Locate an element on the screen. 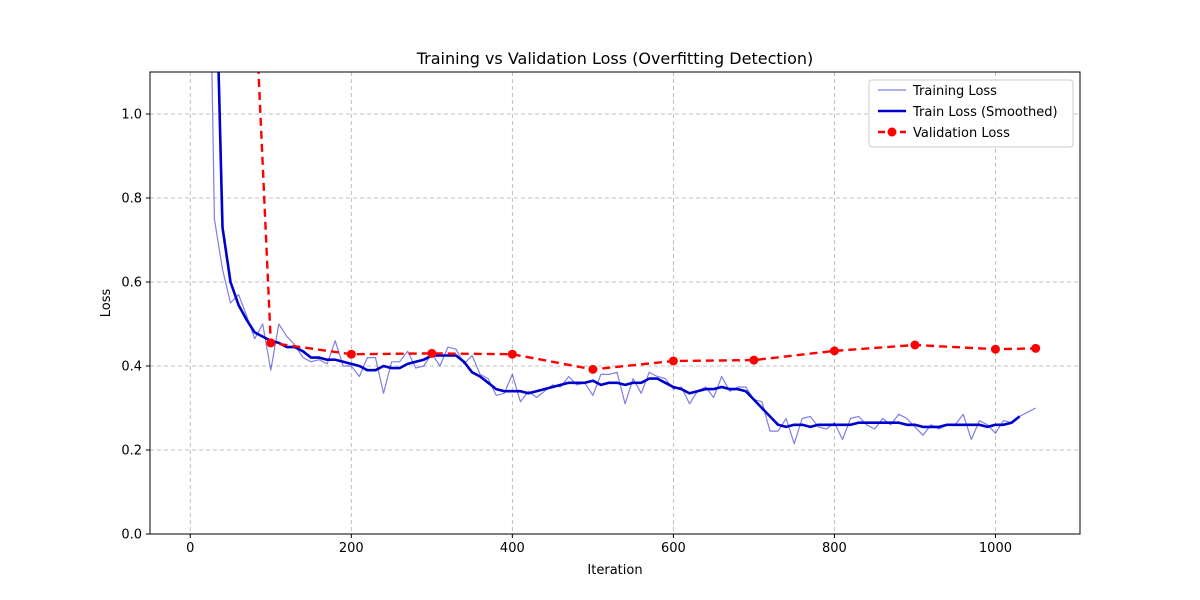 The image size is (1200, 600). y-axis-label: Loss is located at coordinates (106, 303).